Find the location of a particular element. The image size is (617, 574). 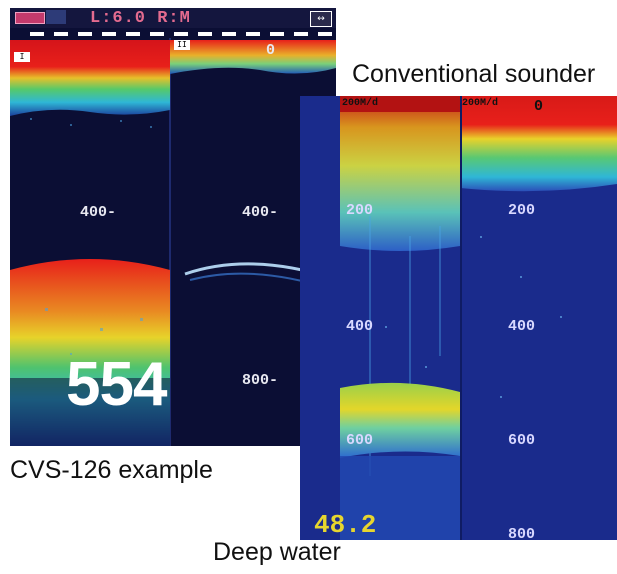

depth-label-left-400: 400- is located at coordinates (98, 212).